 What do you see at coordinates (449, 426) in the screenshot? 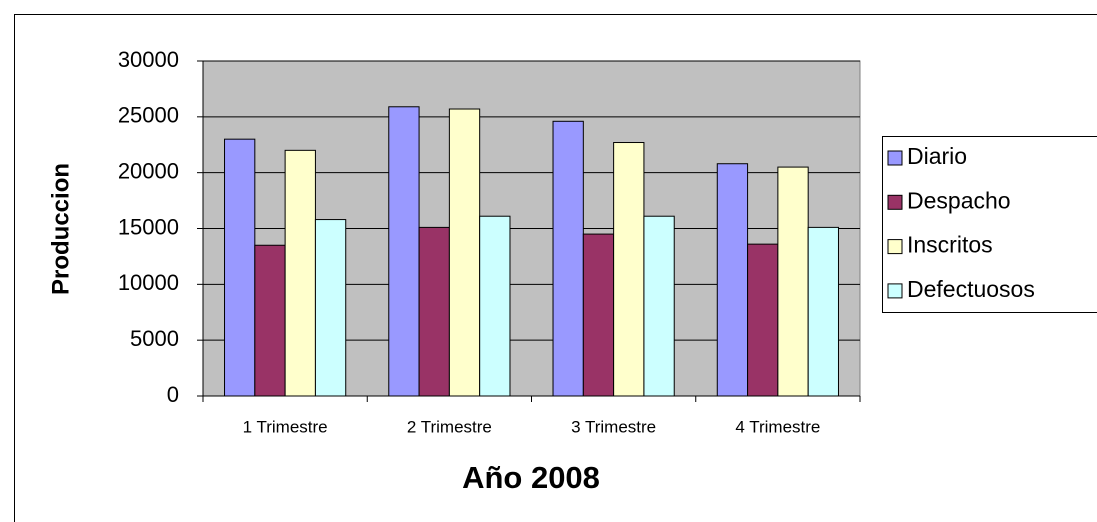
I see `x-tick-label: 2 Trimestre` at bounding box center [449, 426].